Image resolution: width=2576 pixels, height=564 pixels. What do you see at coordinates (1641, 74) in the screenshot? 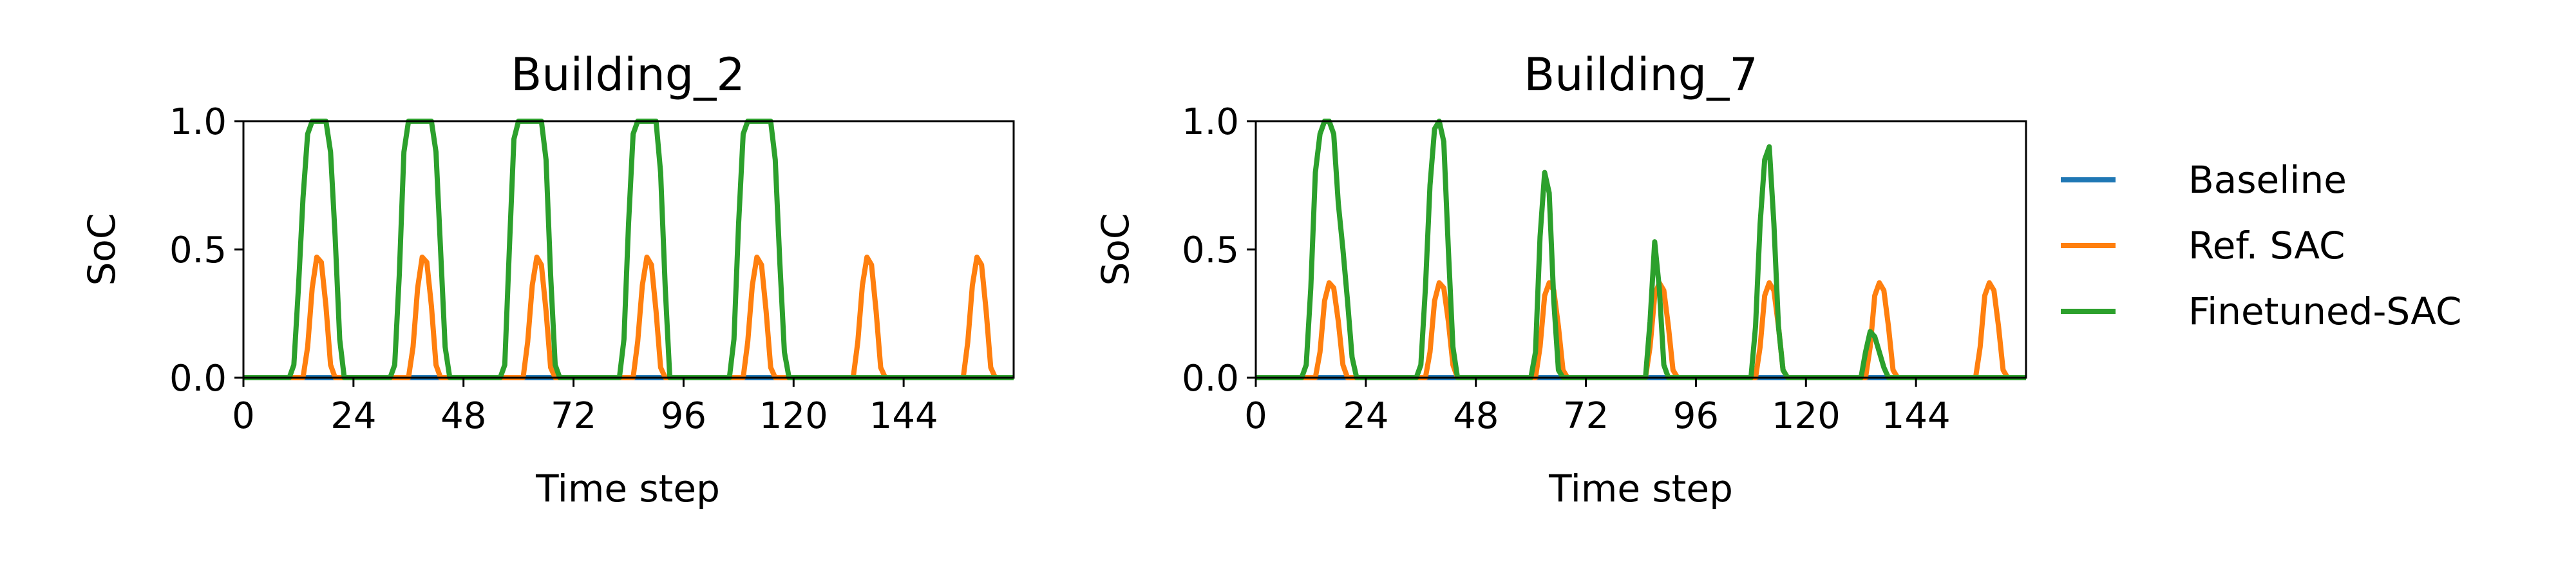
I see `chart-title: Building_7` at bounding box center [1641, 74].